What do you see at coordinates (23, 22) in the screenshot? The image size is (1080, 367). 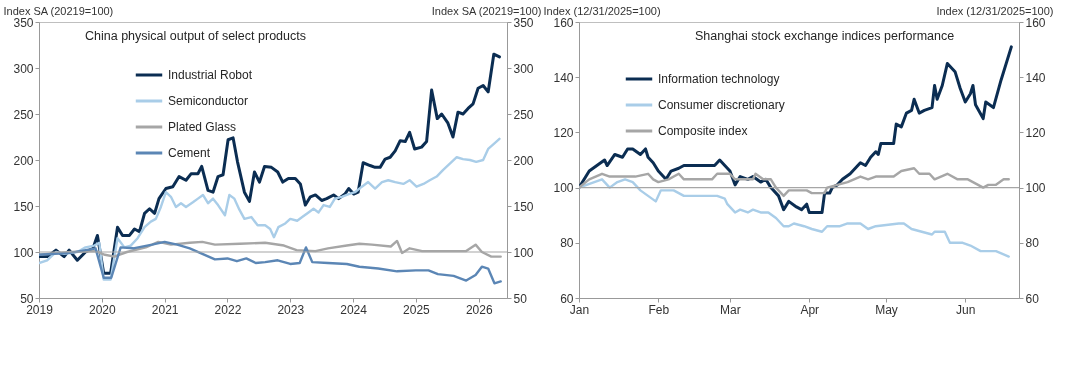 I see `y-tick-label: 350` at bounding box center [23, 22].